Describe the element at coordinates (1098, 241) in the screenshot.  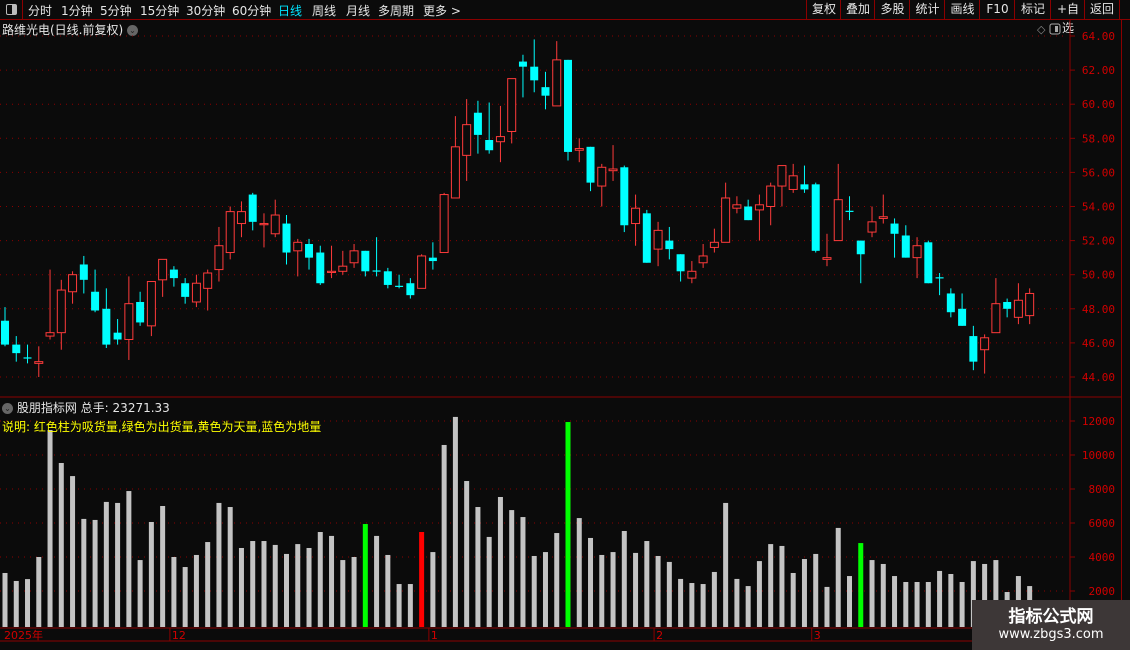
I see `price-axis-label: 52.00` at that location.